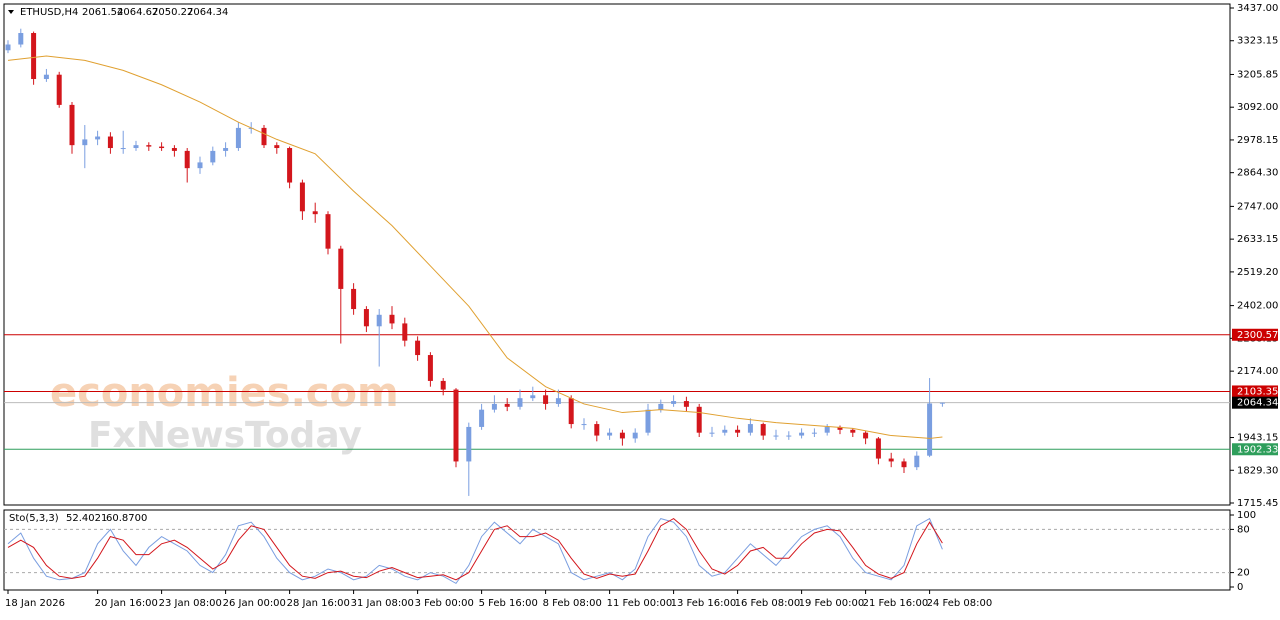 The image size is (1280, 620). What do you see at coordinates (207, 12) in the screenshot?
I see `ohlc-close: 2064.34` at bounding box center [207, 12].